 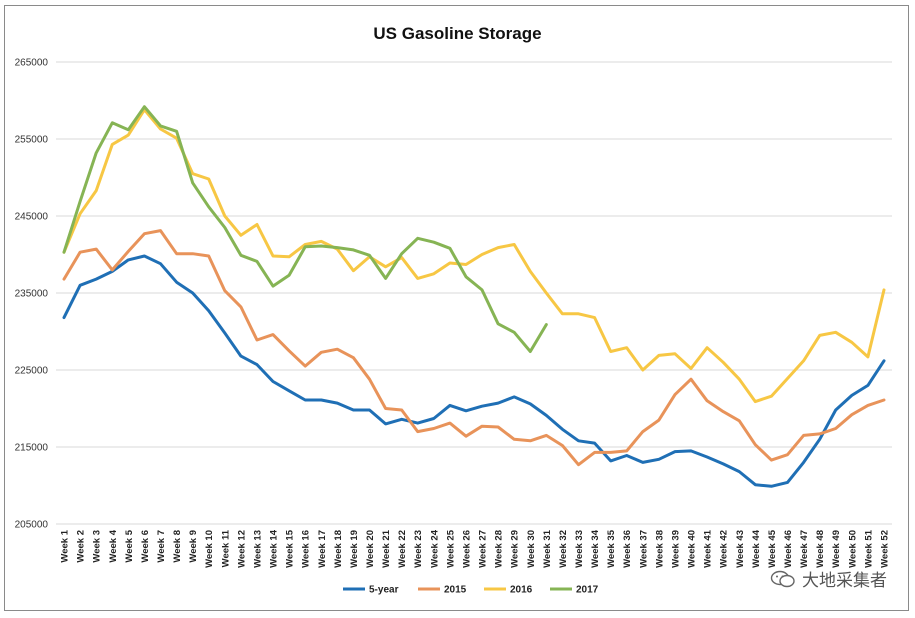 What do you see at coordinates (708, 548) in the screenshot?
I see `x-tick-label: Week 41` at bounding box center [708, 548].